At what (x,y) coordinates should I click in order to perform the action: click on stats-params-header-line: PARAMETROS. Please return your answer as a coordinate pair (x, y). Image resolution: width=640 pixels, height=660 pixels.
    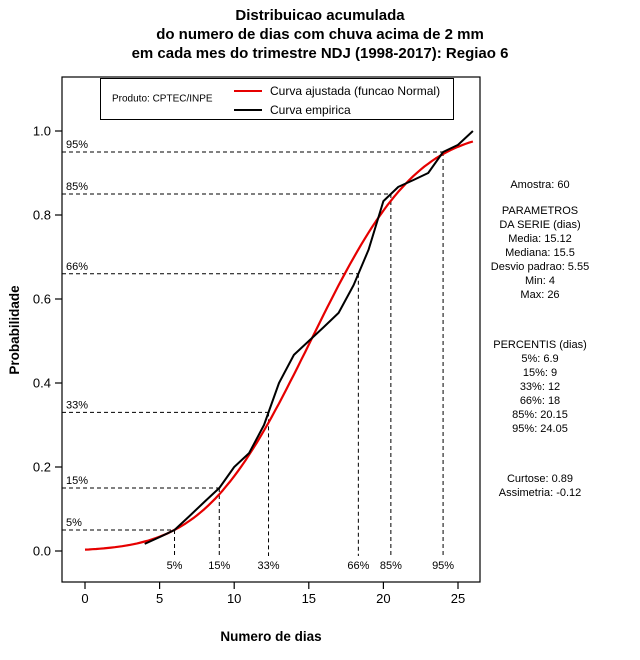
    Looking at the image, I should click on (540, 211).